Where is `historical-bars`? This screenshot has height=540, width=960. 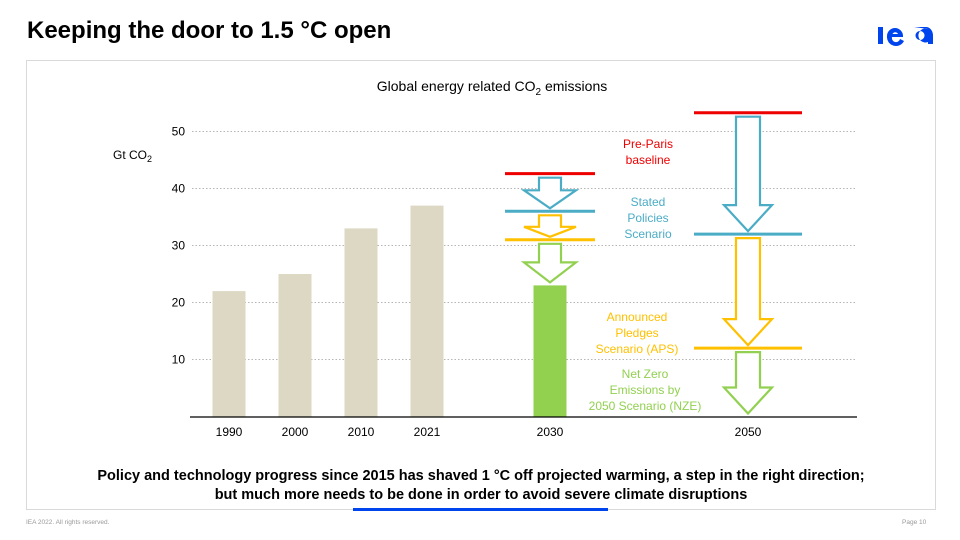 historical-bars is located at coordinates (328, 311).